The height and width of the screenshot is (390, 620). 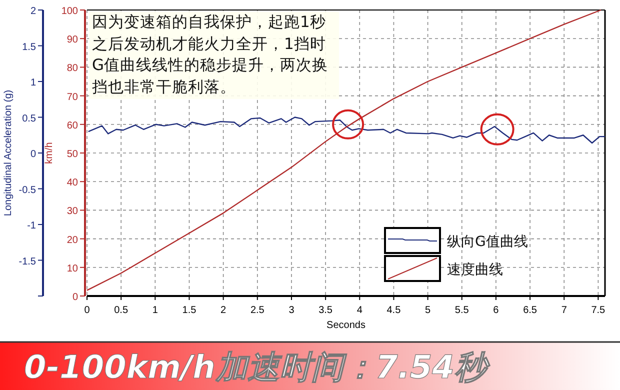 I want to click on y2-tick-label: 0, so click(x=75, y=297).